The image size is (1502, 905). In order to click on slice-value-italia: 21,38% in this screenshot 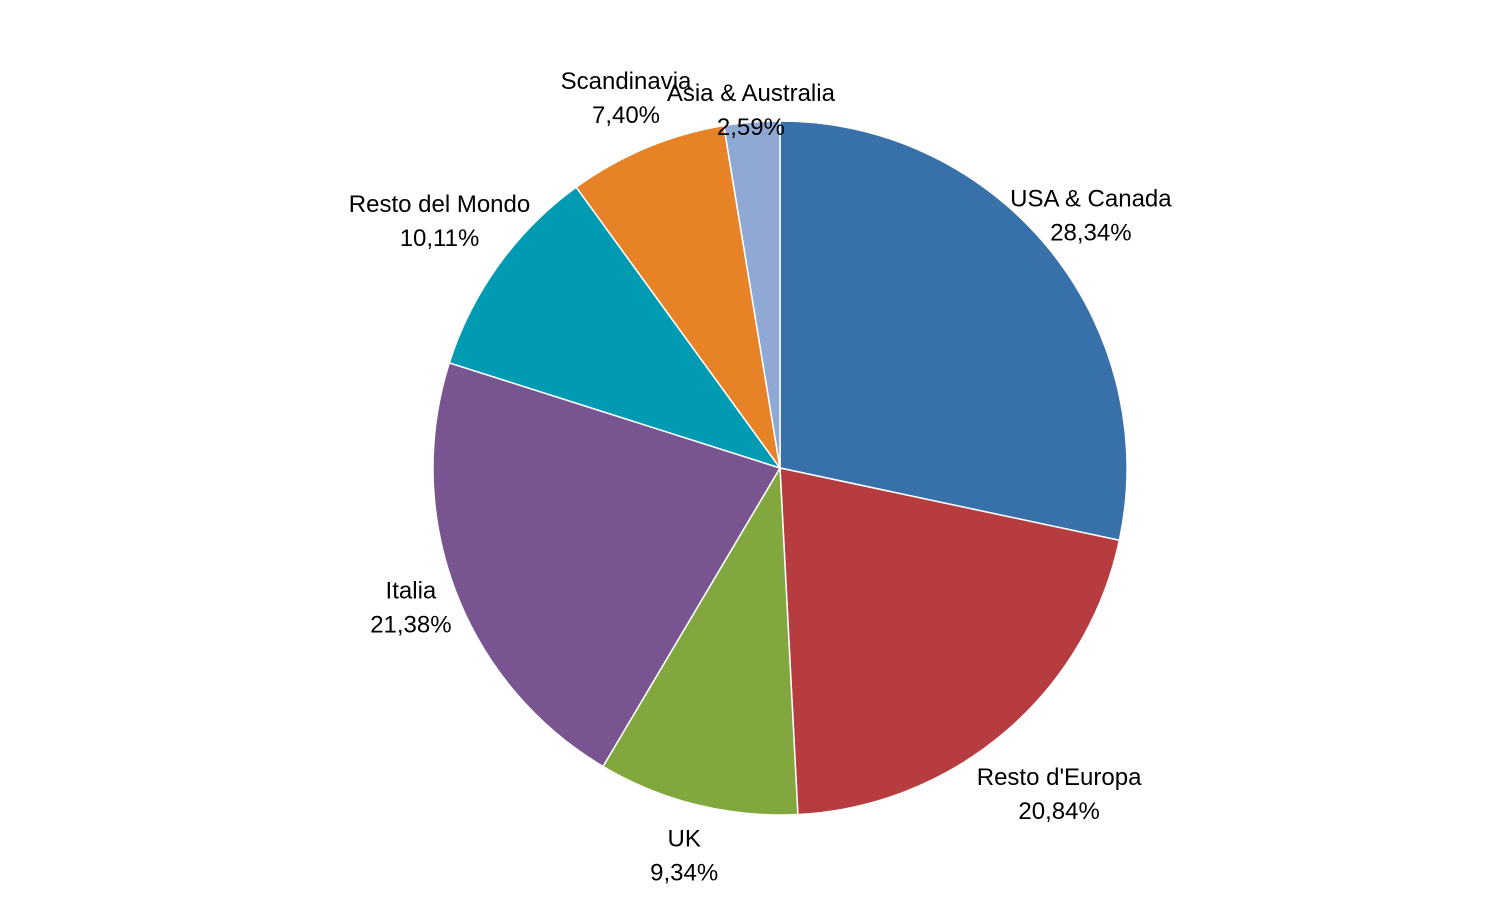, I will do `click(410, 625)`.